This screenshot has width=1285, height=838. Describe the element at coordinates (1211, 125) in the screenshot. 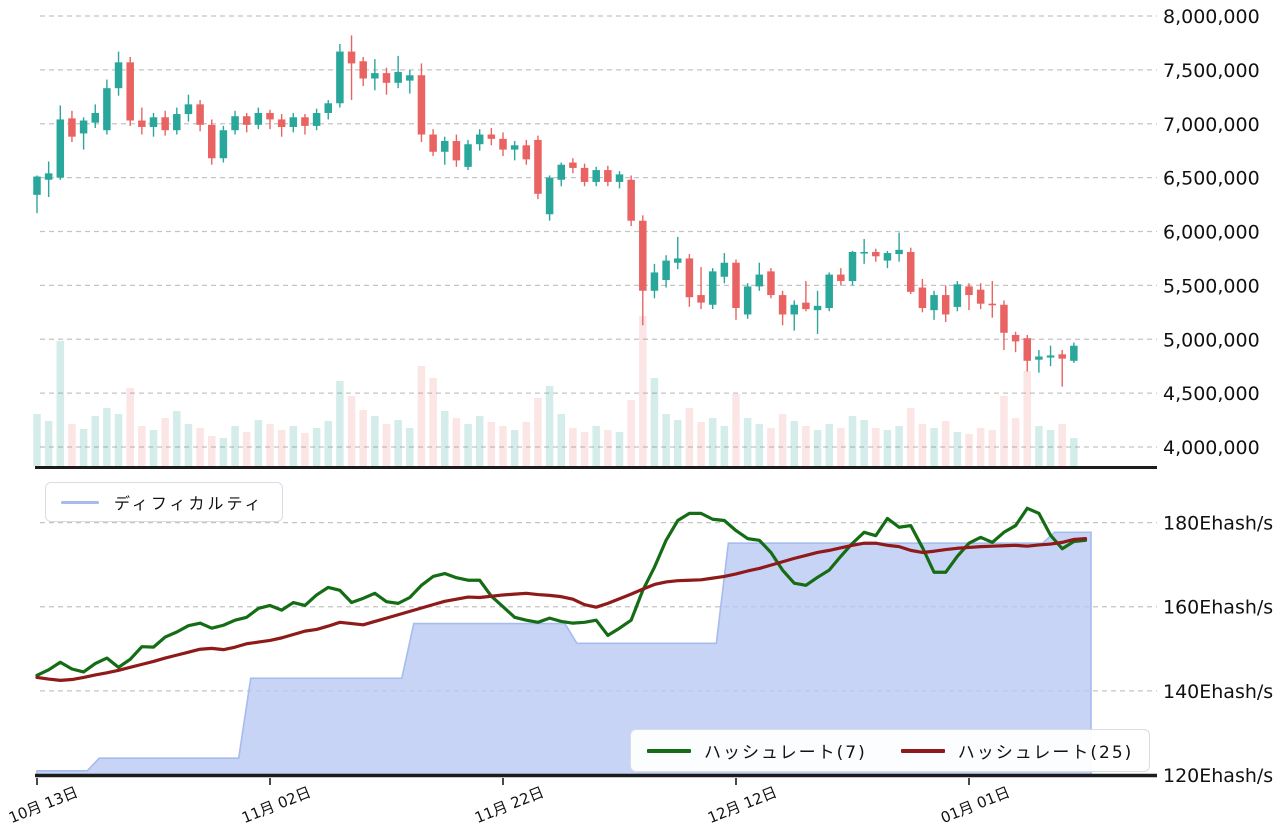

I see `price-y-tick-label: 7,000,000` at that location.